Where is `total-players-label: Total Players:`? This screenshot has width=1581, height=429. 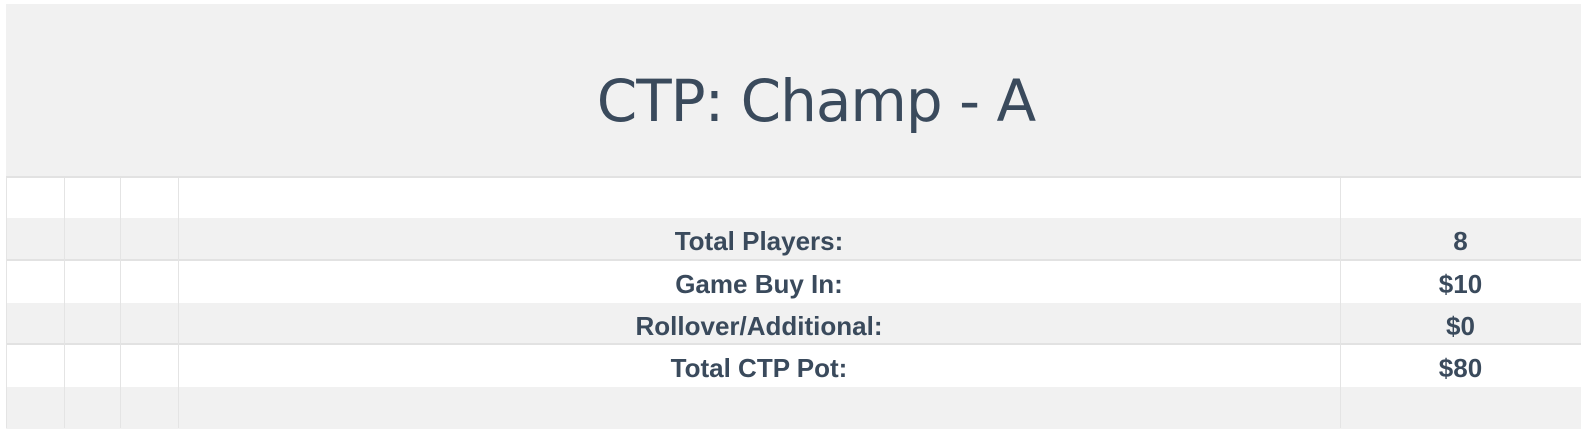 total-players-label: Total Players: is located at coordinates (759, 241).